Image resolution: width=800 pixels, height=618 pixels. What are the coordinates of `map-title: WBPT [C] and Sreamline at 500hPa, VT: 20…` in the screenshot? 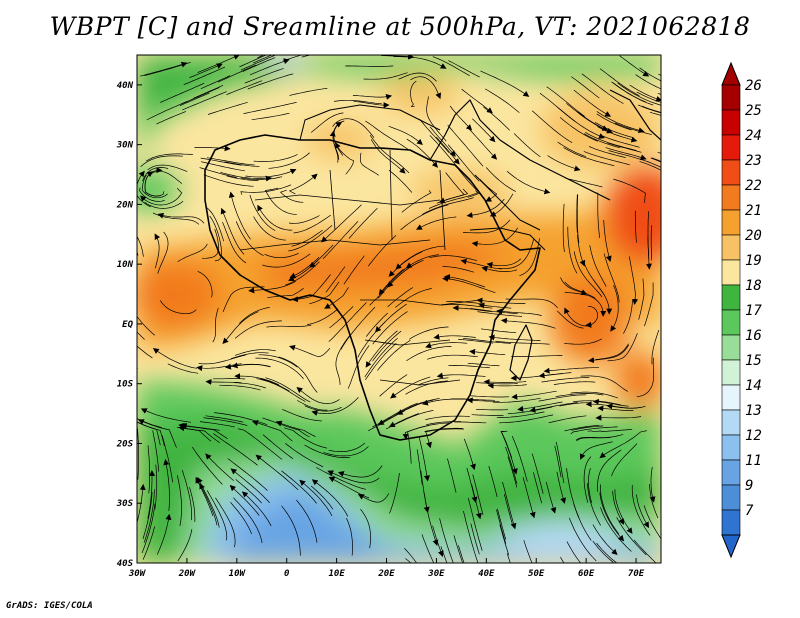 It's located at (400, 26).